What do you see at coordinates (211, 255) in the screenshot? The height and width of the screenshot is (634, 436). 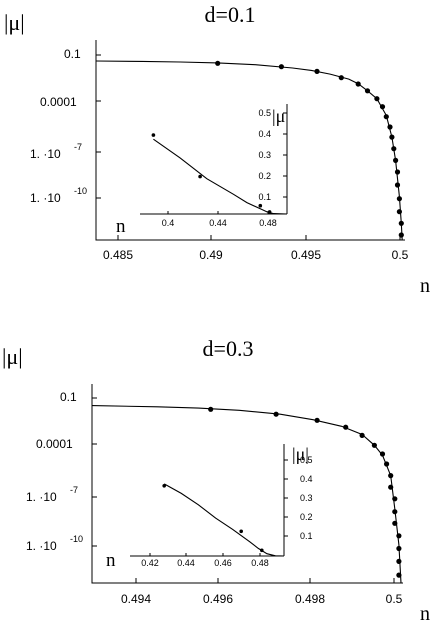 I see `chart-1-xtick-label-1: 0.49` at bounding box center [211, 255].